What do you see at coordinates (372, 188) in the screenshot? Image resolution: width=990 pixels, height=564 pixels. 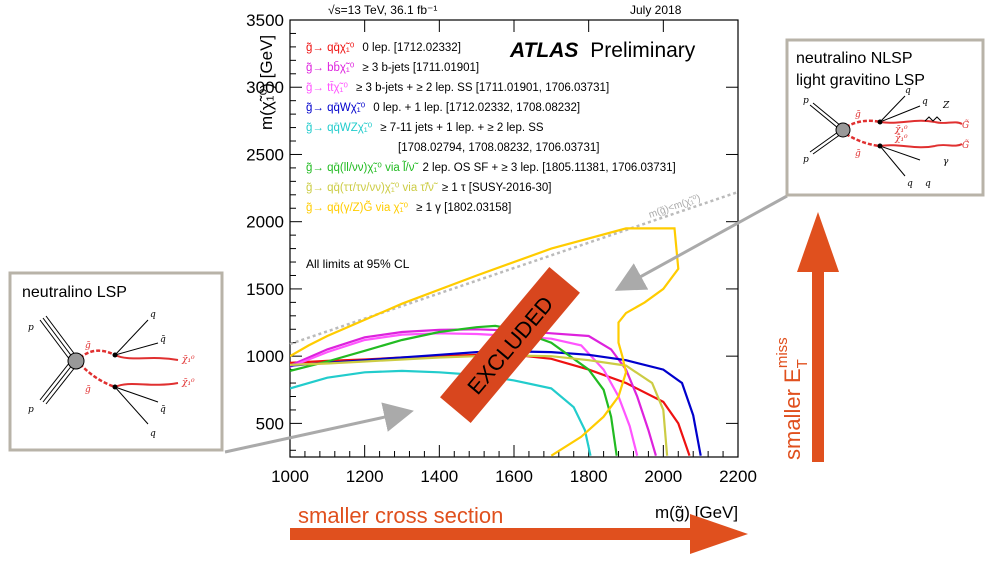 I see `legend-process-7: g̃→ qq̄(ττ/τν/νν)χ̃₁⁰ via τ̃/ν̃` at bounding box center [372, 188].